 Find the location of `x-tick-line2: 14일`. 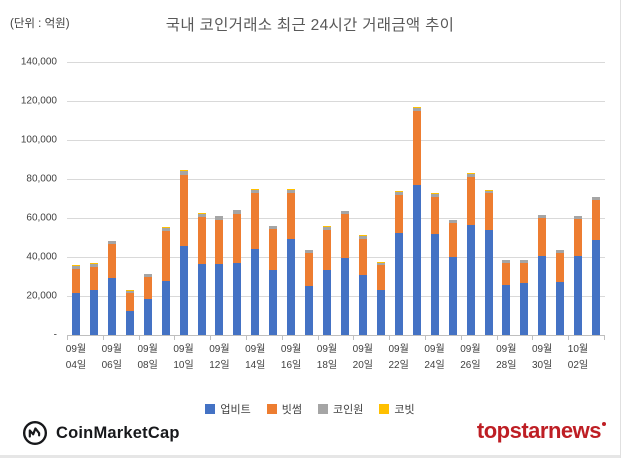

x-tick-line2: 14일 is located at coordinates (255, 365).